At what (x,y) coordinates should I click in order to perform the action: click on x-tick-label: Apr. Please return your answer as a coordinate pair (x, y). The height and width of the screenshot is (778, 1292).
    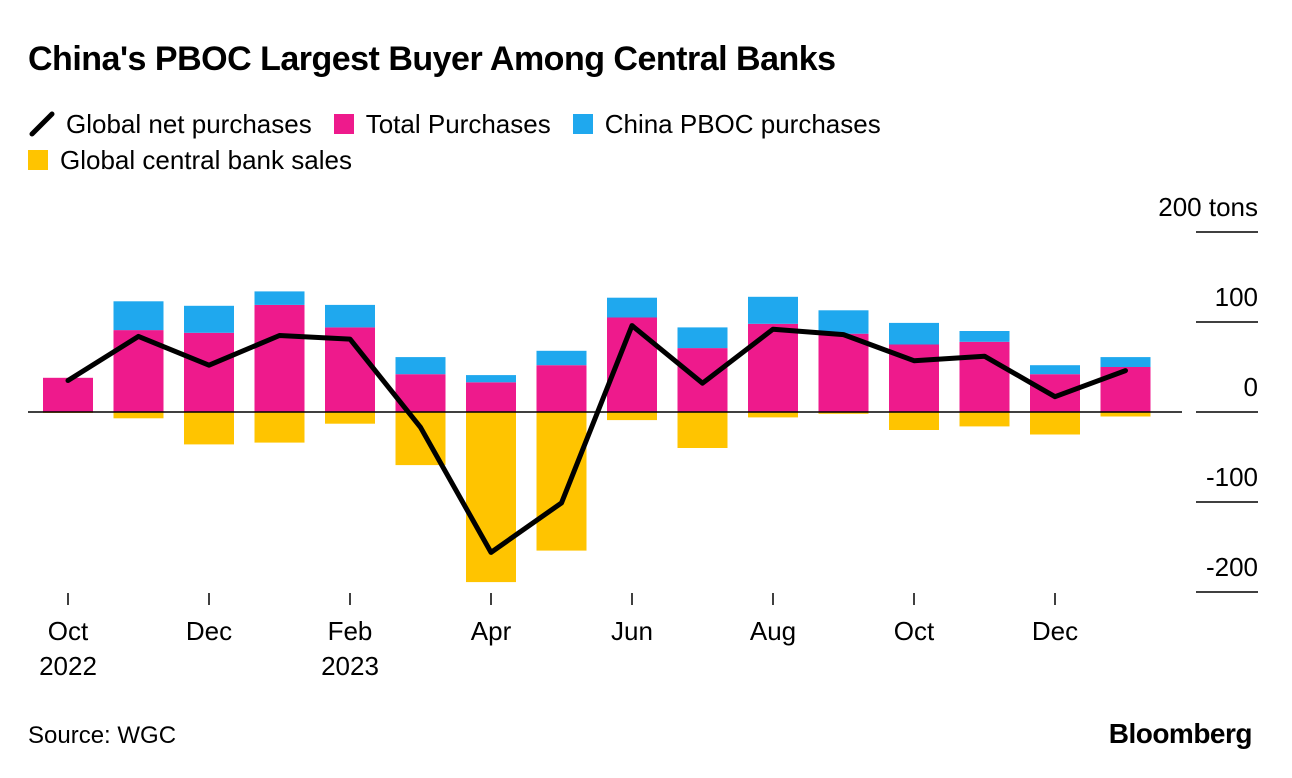
    Looking at the image, I should click on (491, 631).